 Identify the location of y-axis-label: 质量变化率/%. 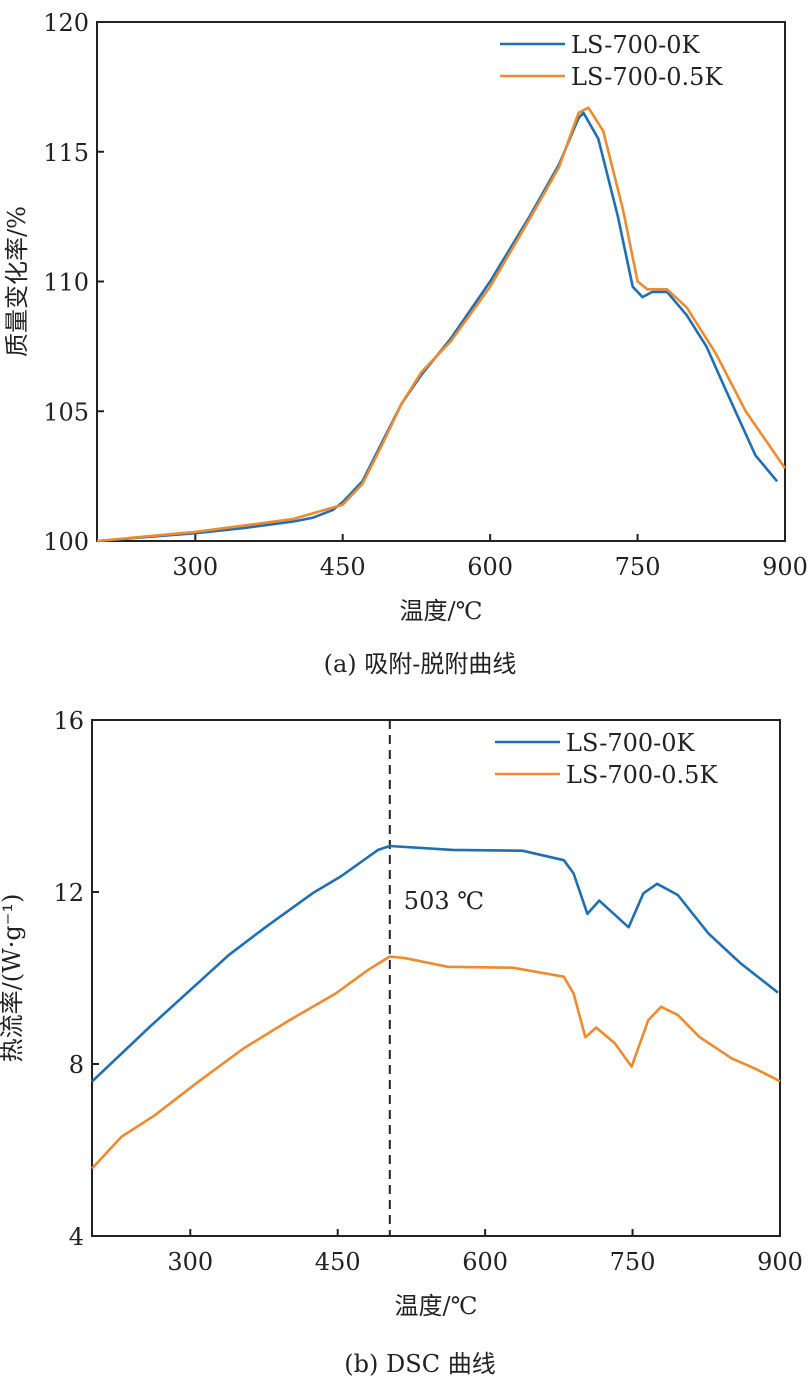
(17, 281).